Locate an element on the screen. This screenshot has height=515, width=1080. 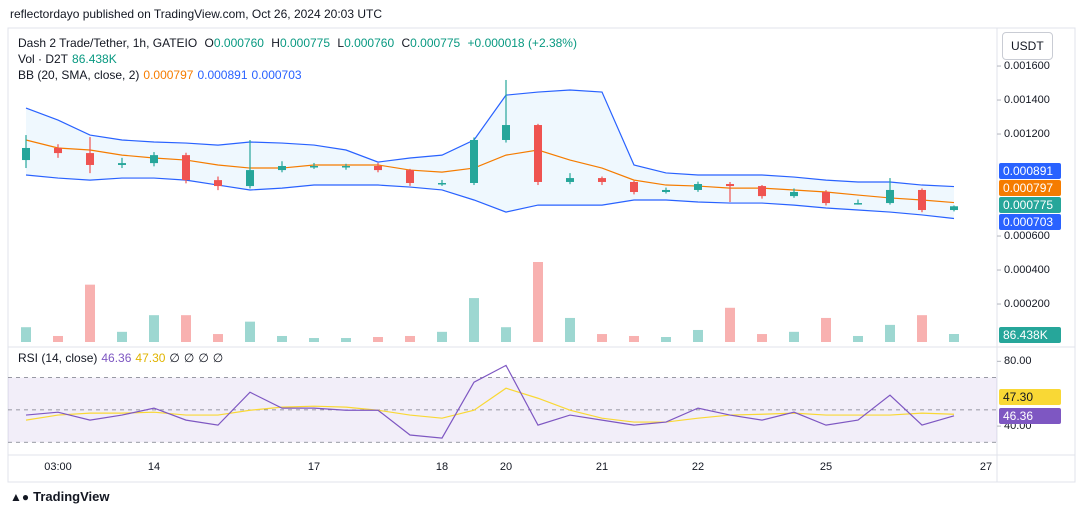
symbol: Dash 2 Trade/Tether, 1h, GATEIO is located at coordinates (108, 43).